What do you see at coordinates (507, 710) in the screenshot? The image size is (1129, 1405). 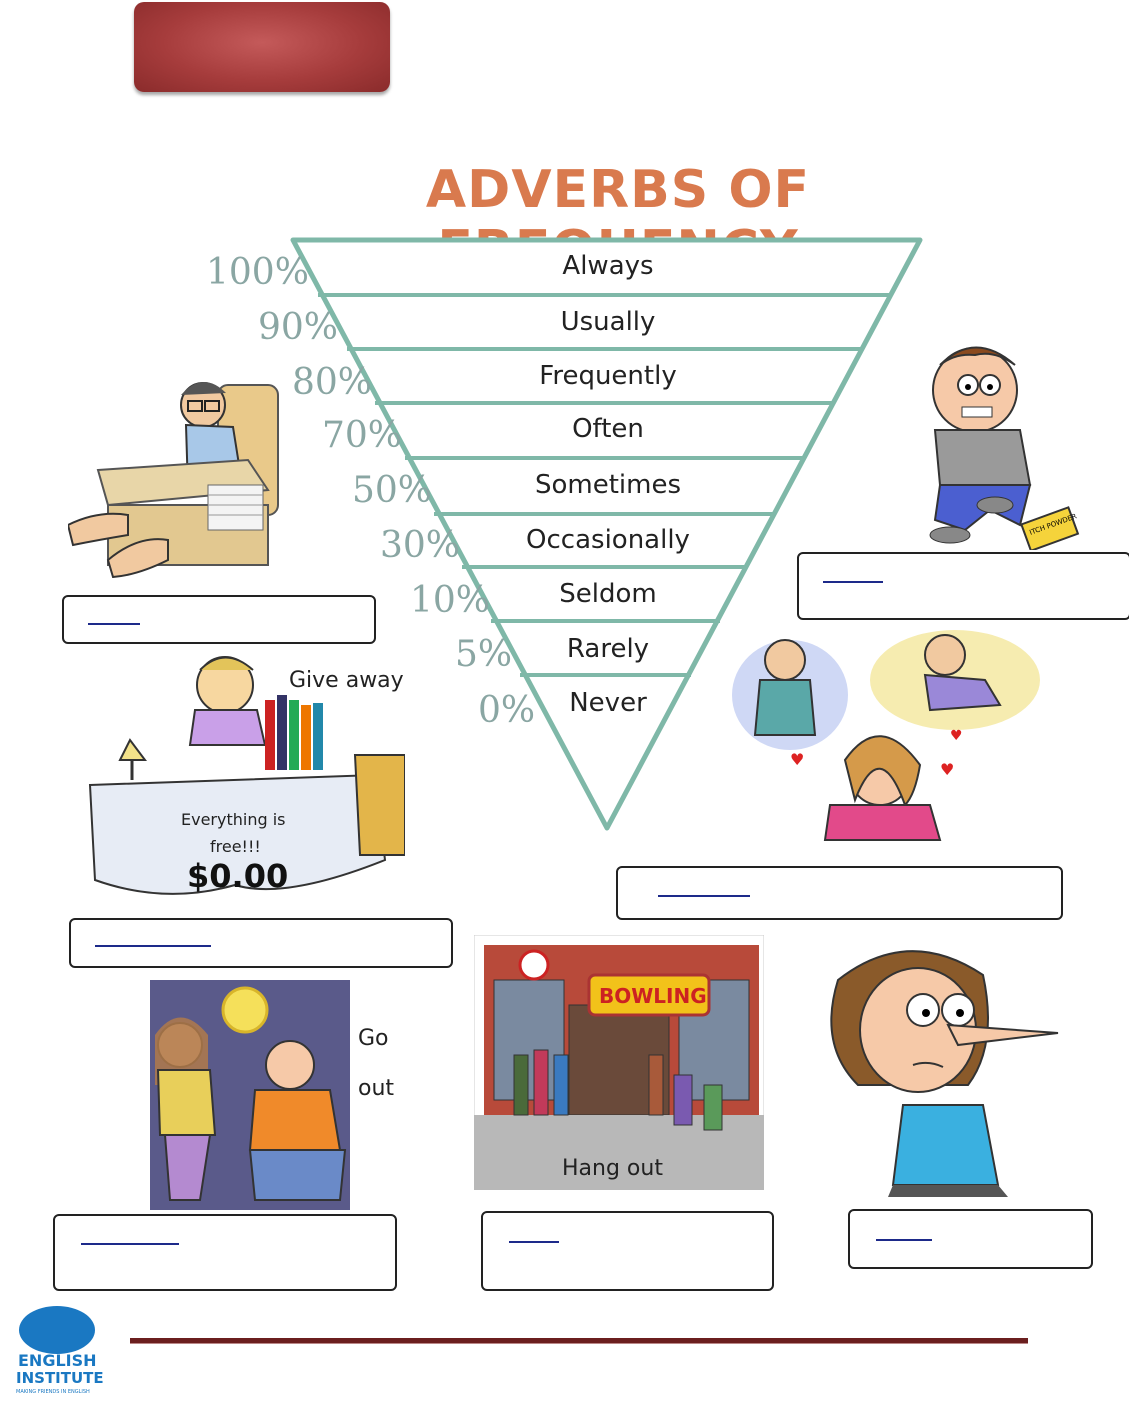 I see `percent-label: 0%` at bounding box center [507, 710].